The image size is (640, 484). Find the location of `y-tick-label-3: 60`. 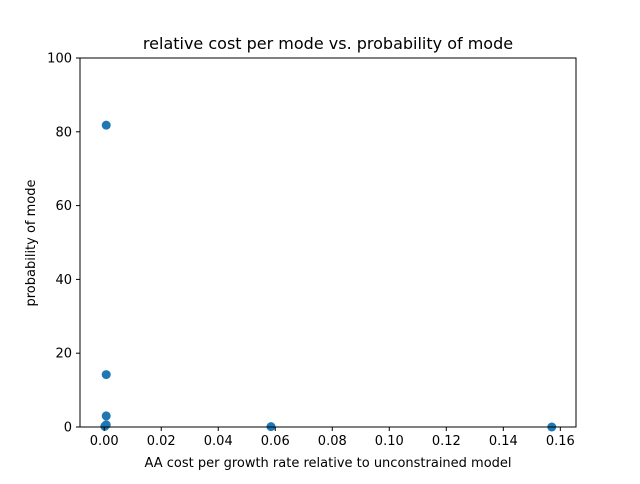

y-tick-label-3: 60 is located at coordinates (63, 206).